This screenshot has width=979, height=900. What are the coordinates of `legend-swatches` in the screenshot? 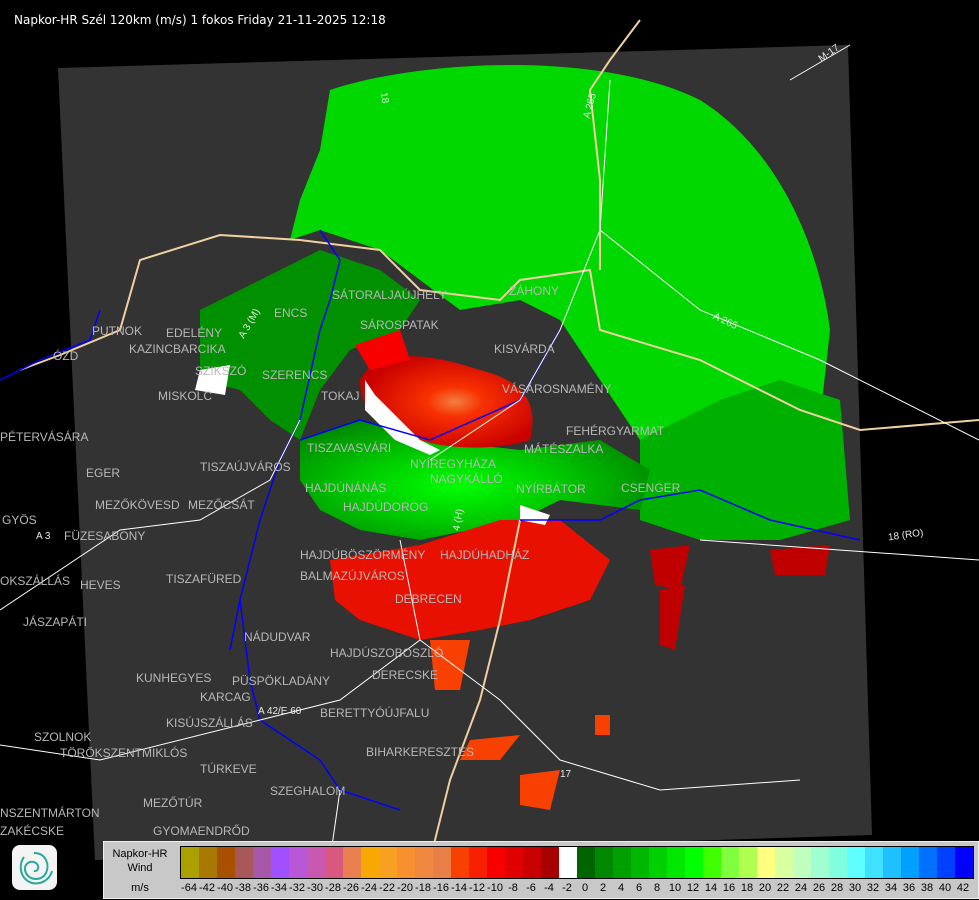 It's located at (577, 862).